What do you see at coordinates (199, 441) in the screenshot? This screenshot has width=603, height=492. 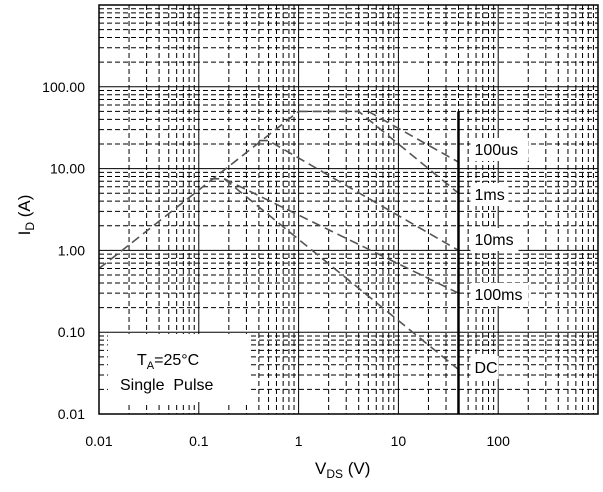 I see `x-tick-label: 0.1` at bounding box center [199, 441].